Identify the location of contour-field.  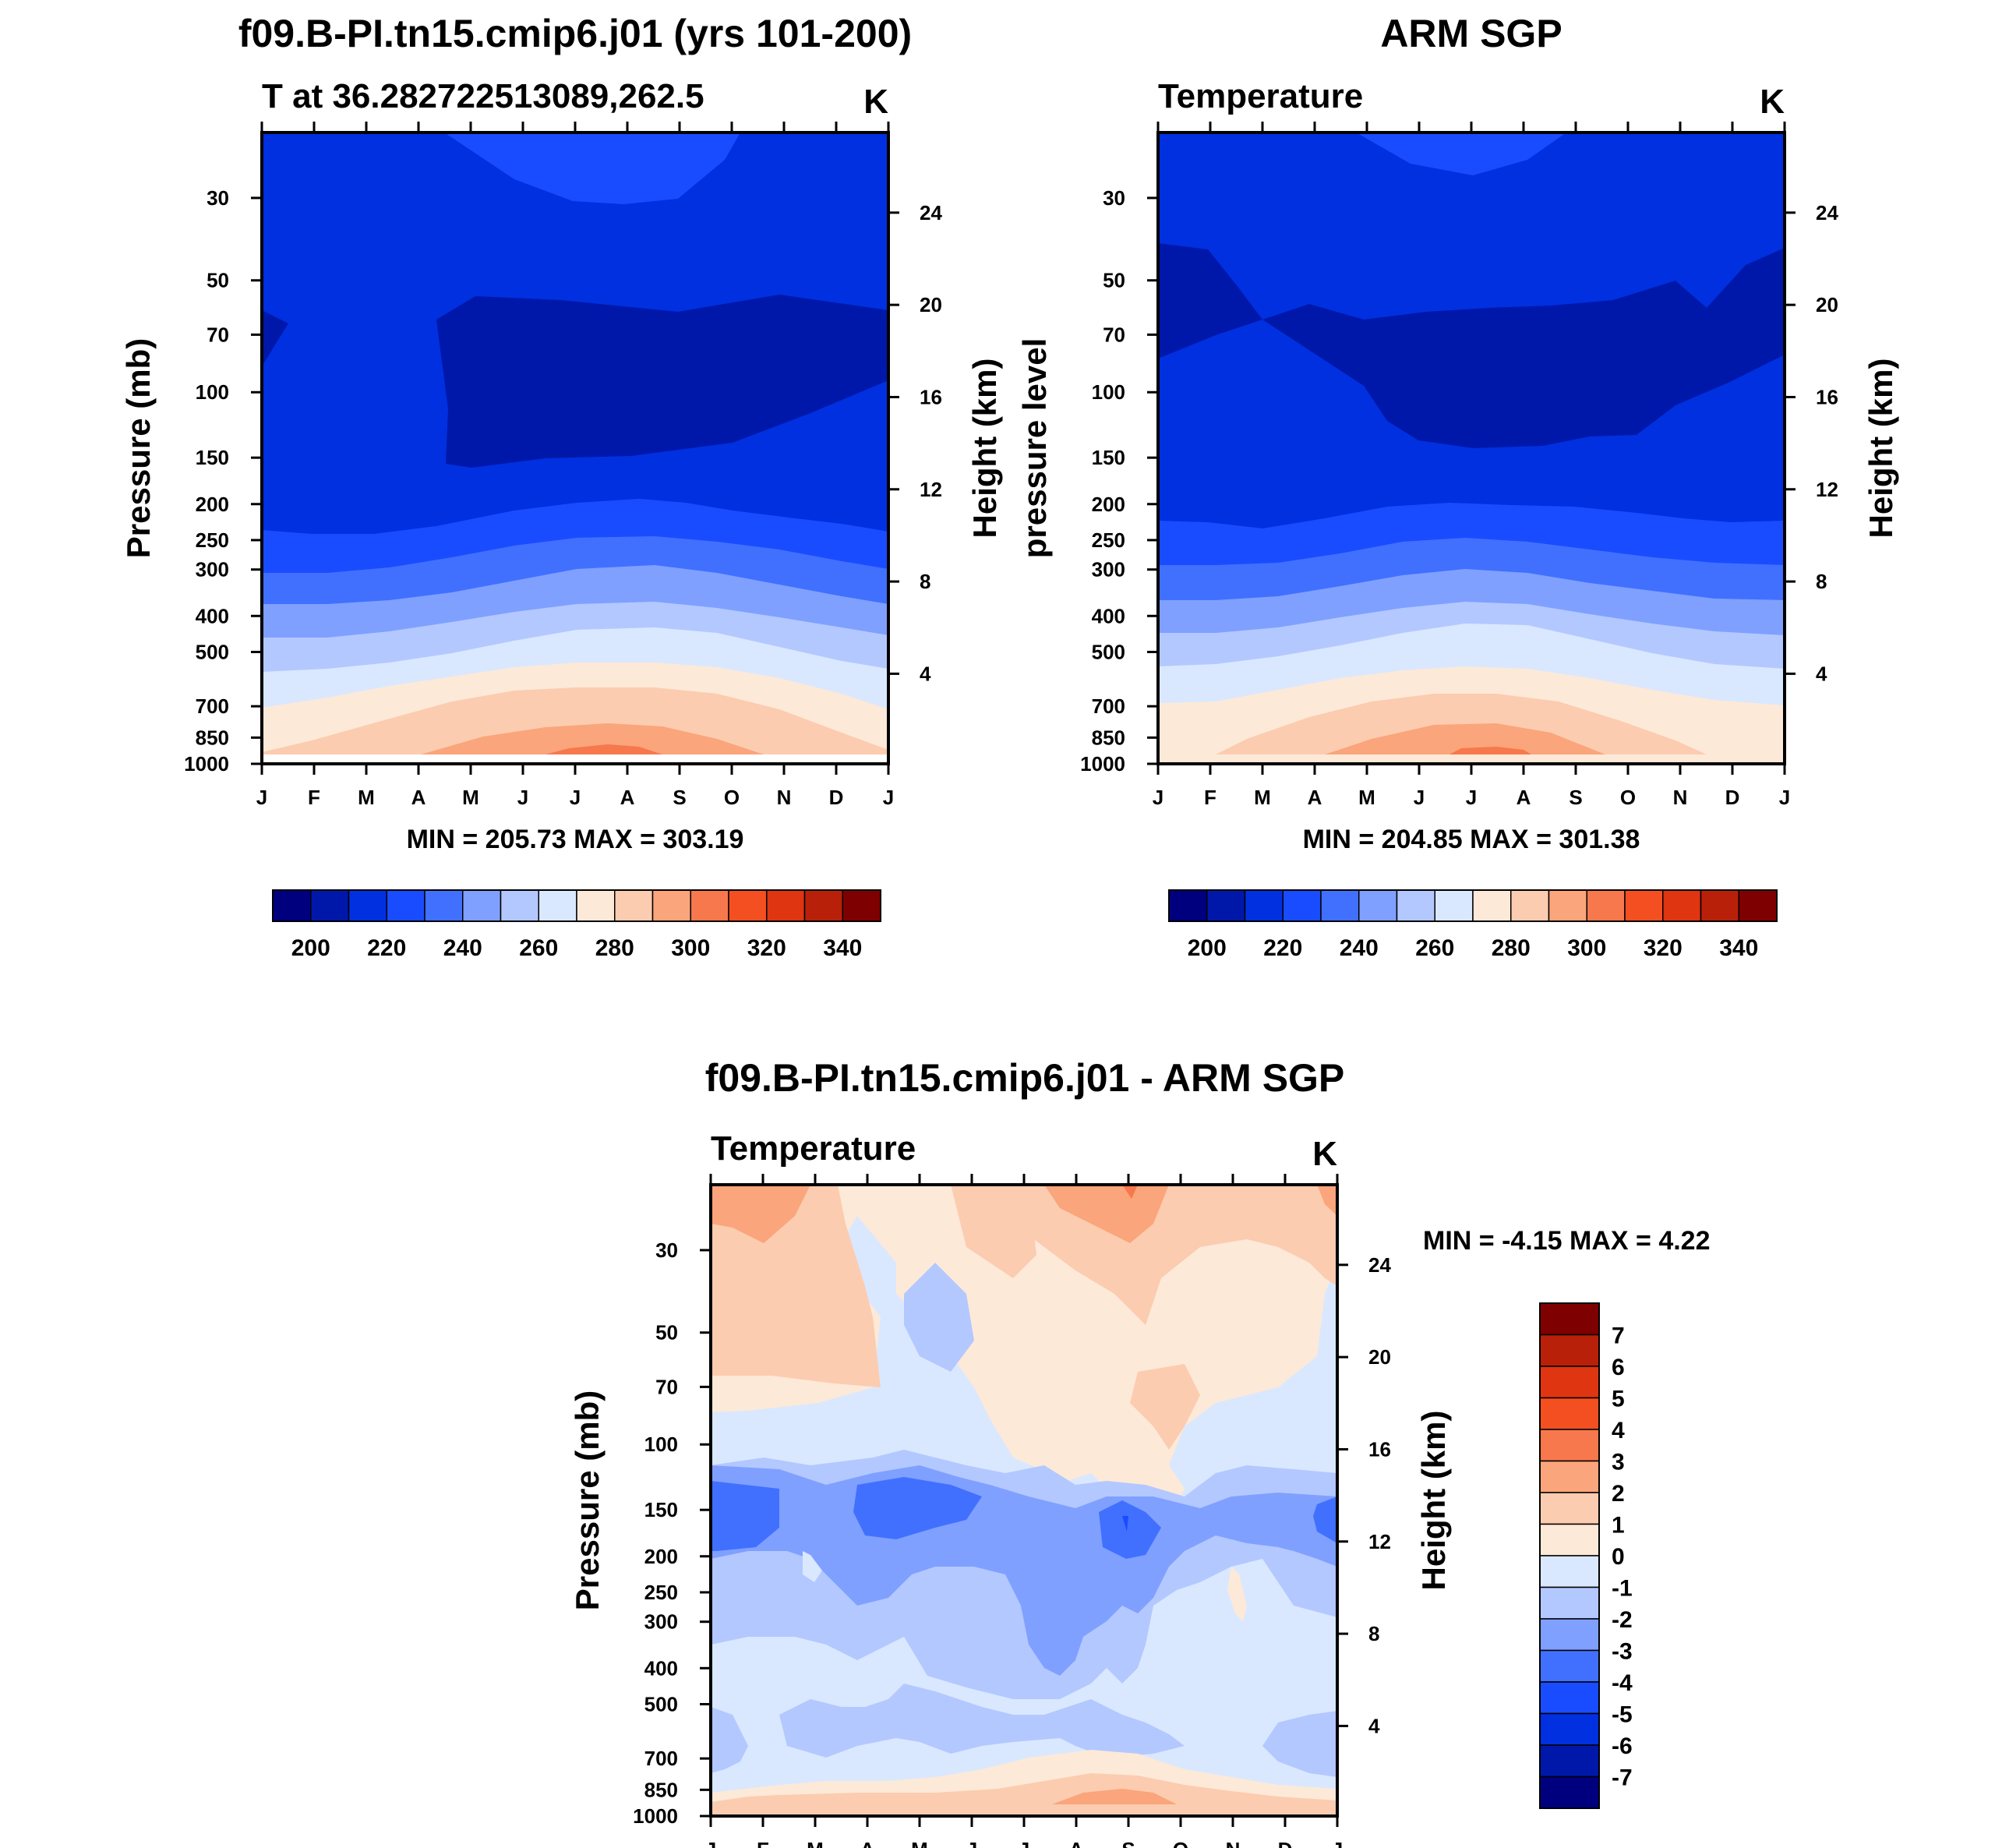
(1024, 1500).